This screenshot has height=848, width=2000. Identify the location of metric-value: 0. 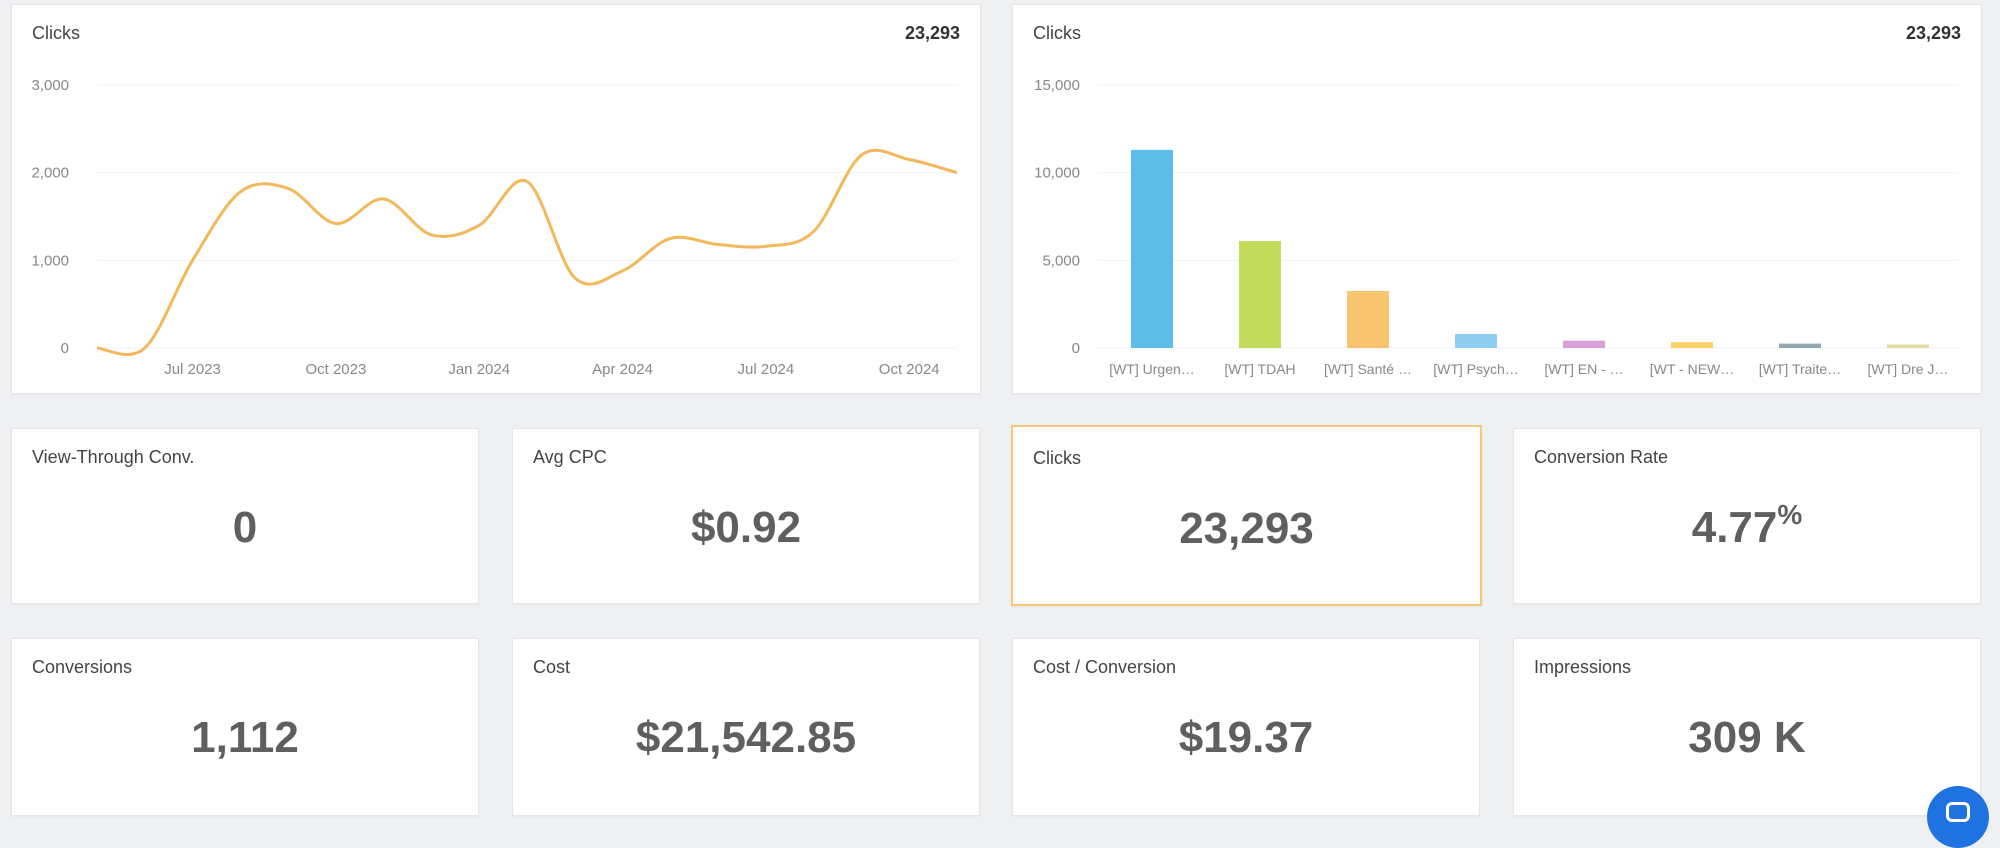
(245, 527).